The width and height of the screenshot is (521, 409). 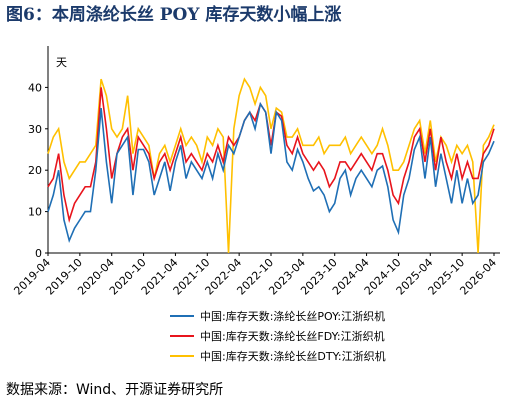 I want to click on legend-label: 中国:库存天数:涤纶长丝FDY:江浙织机, so click(x=292, y=336).